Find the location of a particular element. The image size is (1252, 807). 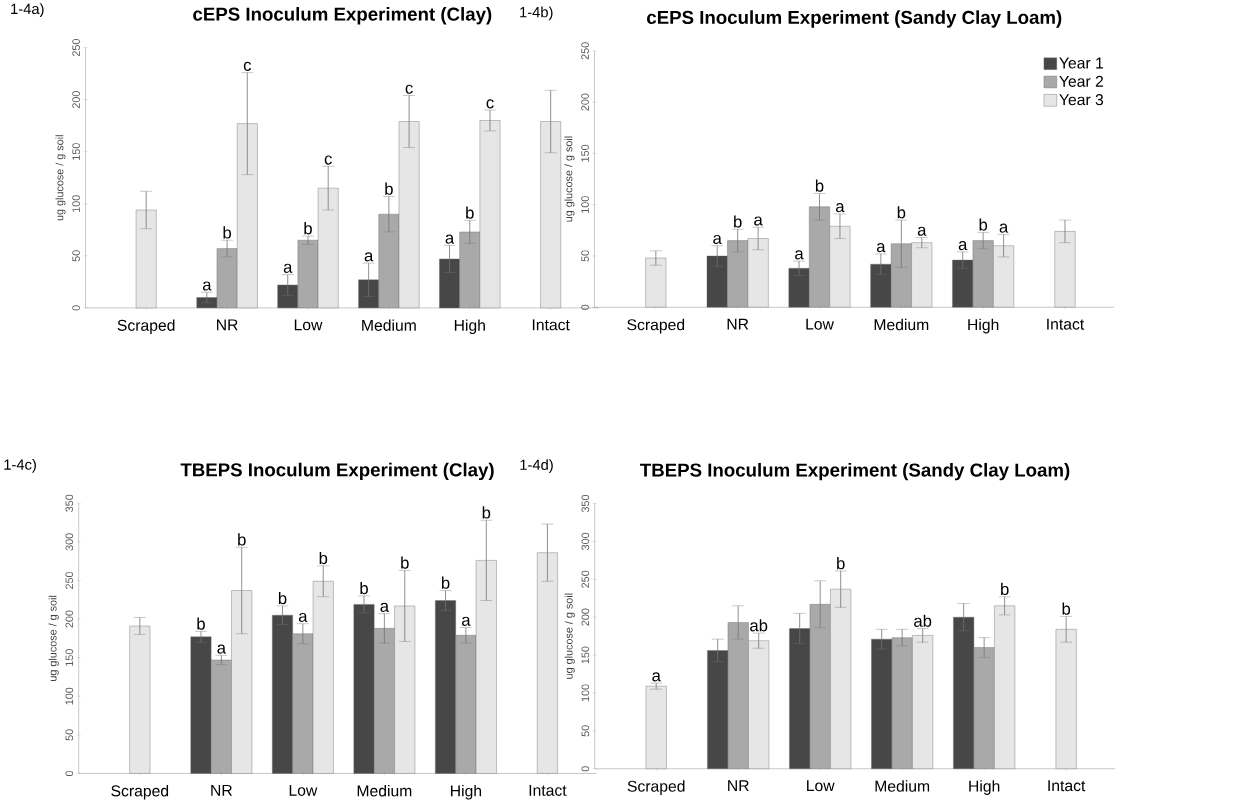

legend-label: Year 3 is located at coordinates (1081, 100).